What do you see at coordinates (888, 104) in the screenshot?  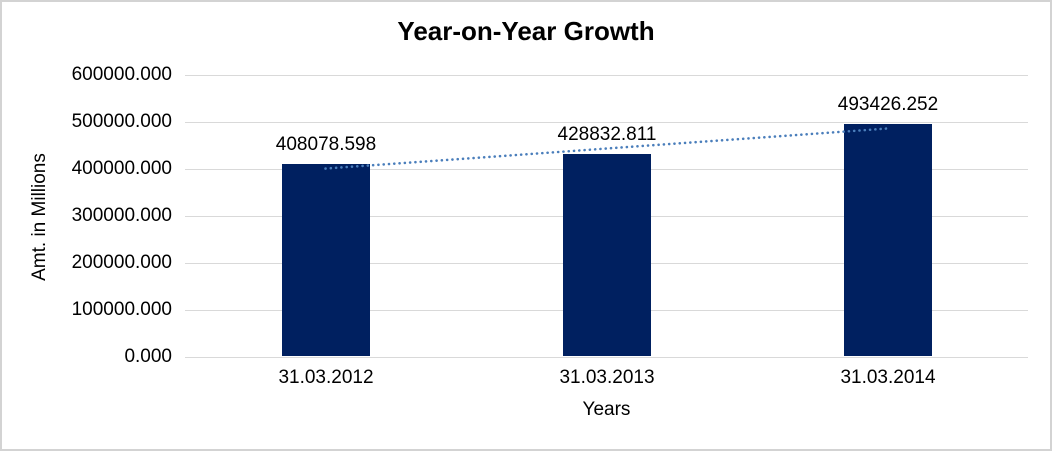 I see `bar-value-label: 493426.252` at bounding box center [888, 104].